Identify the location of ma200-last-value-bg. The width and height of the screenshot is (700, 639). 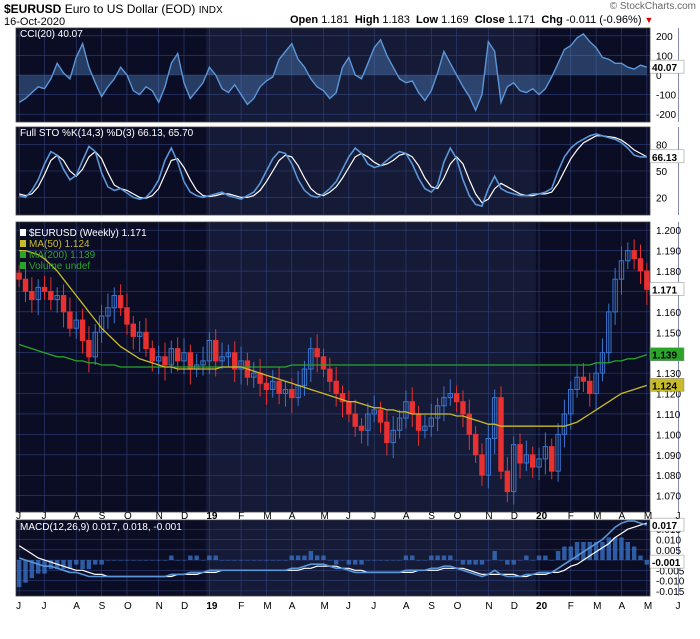
(667, 354).